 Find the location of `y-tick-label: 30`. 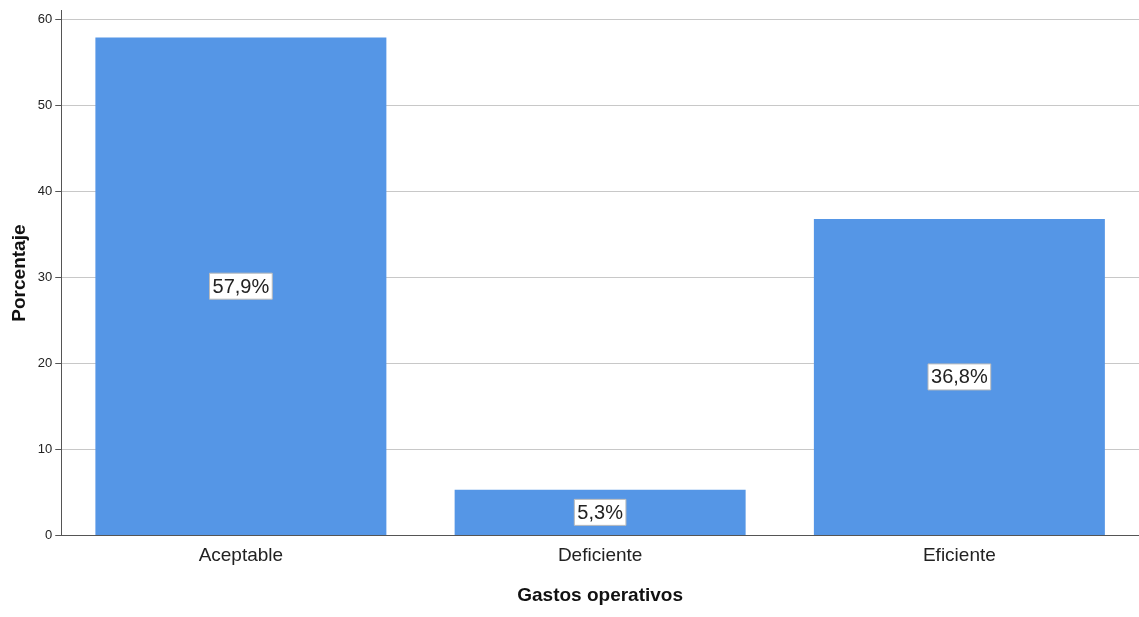

y-tick-label: 30 is located at coordinates (45, 276).